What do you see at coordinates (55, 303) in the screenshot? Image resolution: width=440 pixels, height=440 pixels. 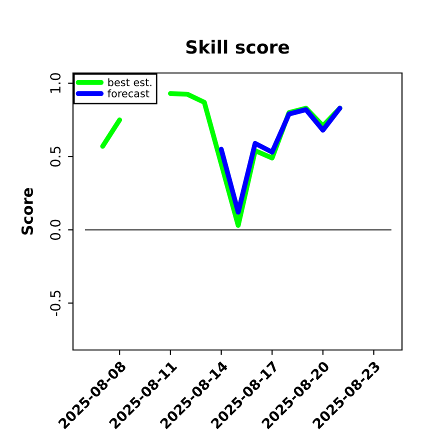 I see `y-tick-label: -0.5` at bounding box center [55, 303].